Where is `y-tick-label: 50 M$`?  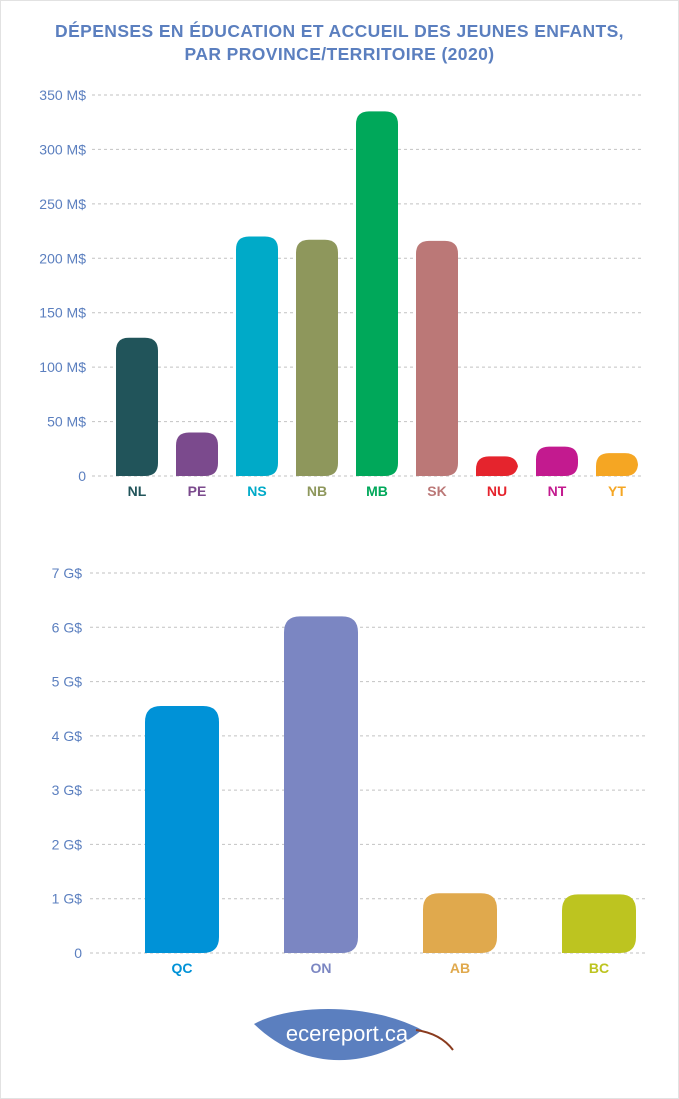
y-tick-label: 50 M$ is located at coordinates (66, 422).